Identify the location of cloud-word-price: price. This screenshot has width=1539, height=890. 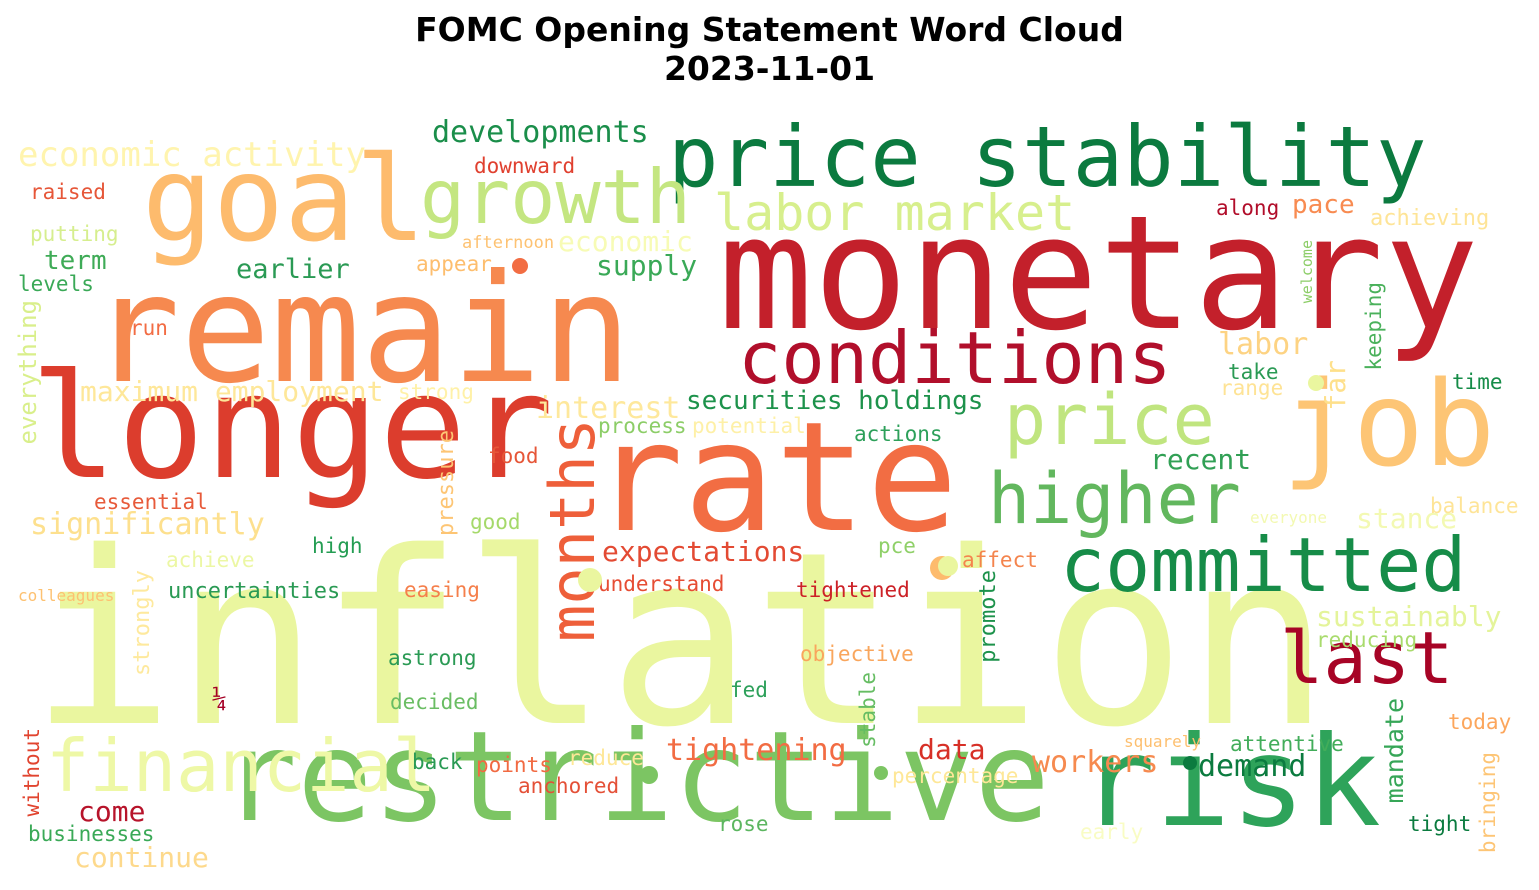
(1109, 420).